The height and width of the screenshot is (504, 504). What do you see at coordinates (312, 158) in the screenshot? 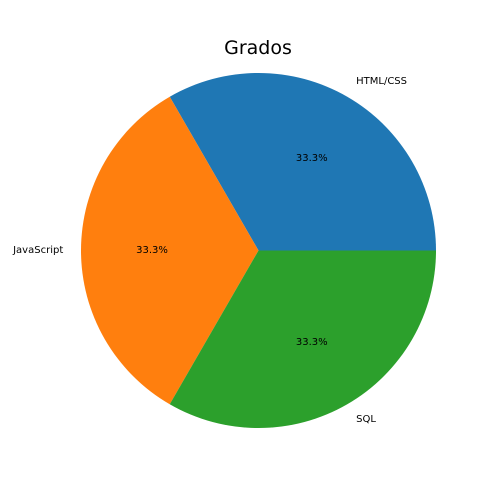
I see `percent-label-html-css: 33.3%` at bounding box center [312, 158].